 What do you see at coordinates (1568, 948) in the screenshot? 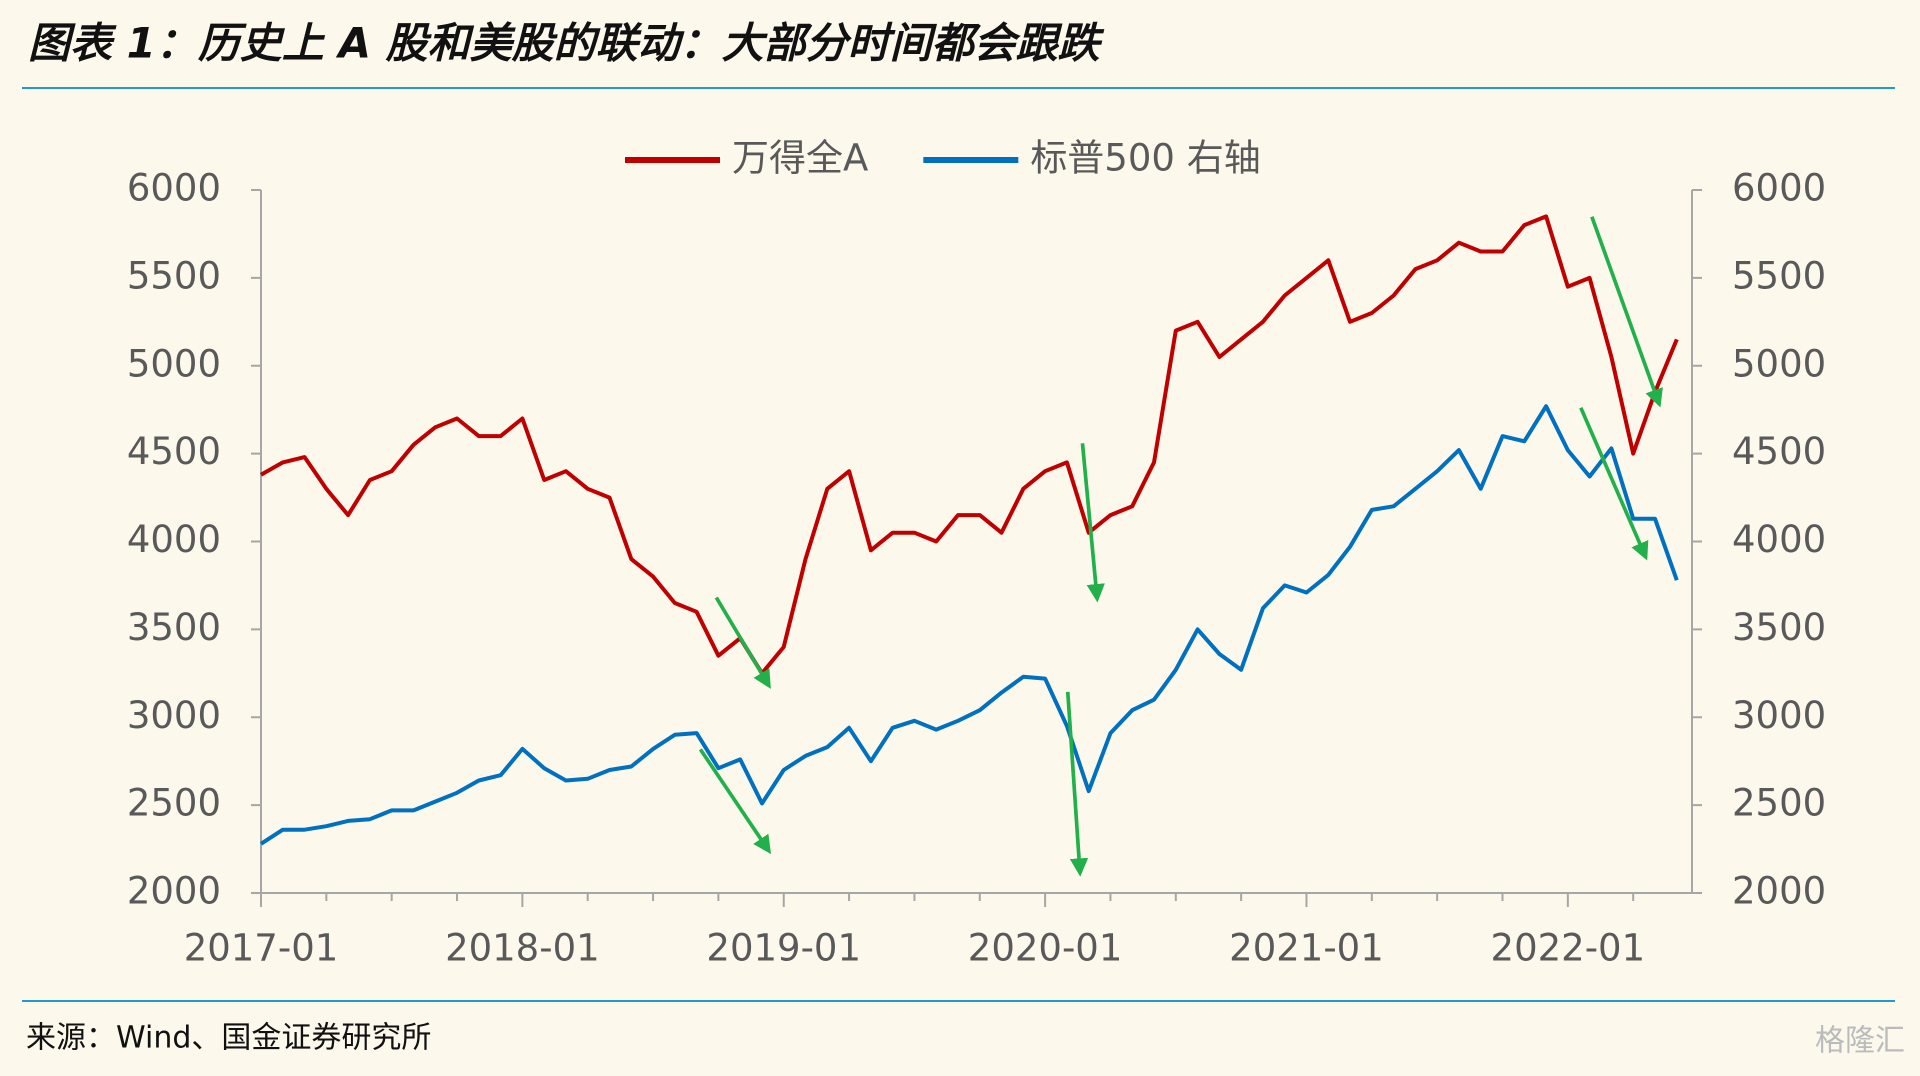
I see `x-tick-label: 2022-01` at bounding box center [1568, 948].